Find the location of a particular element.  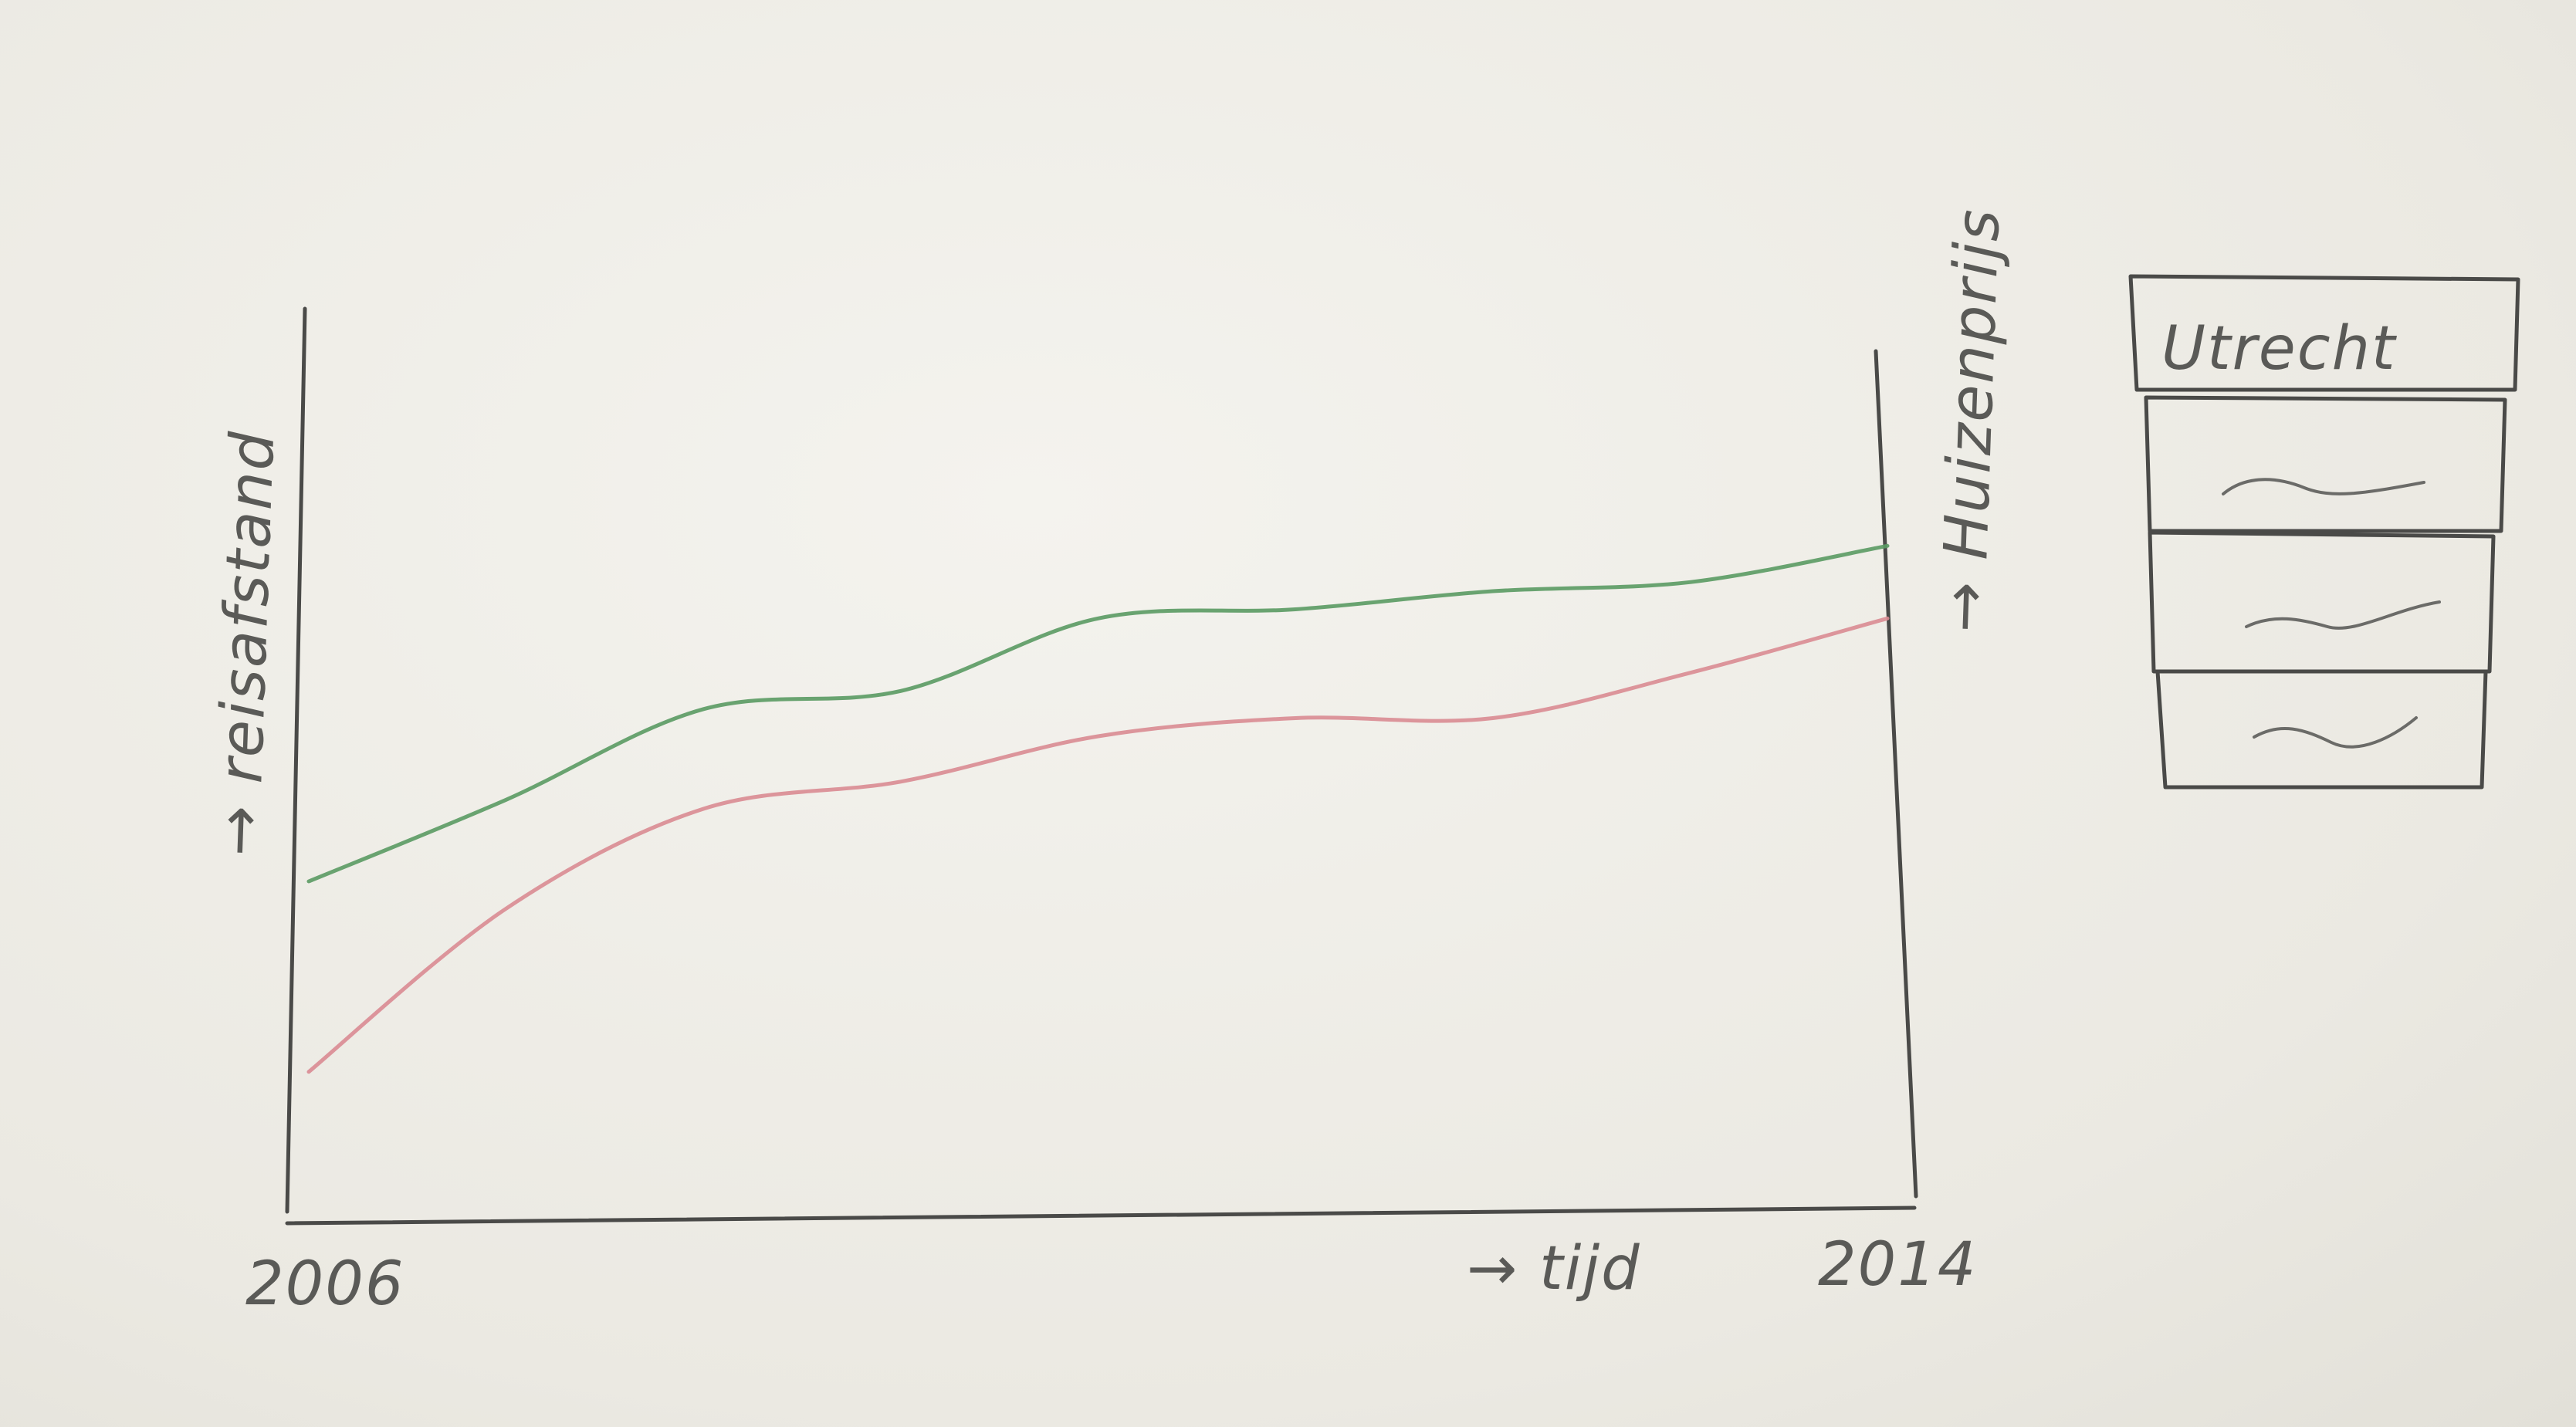

x-start-label: 2006 is located at coordinates (325, 1284).